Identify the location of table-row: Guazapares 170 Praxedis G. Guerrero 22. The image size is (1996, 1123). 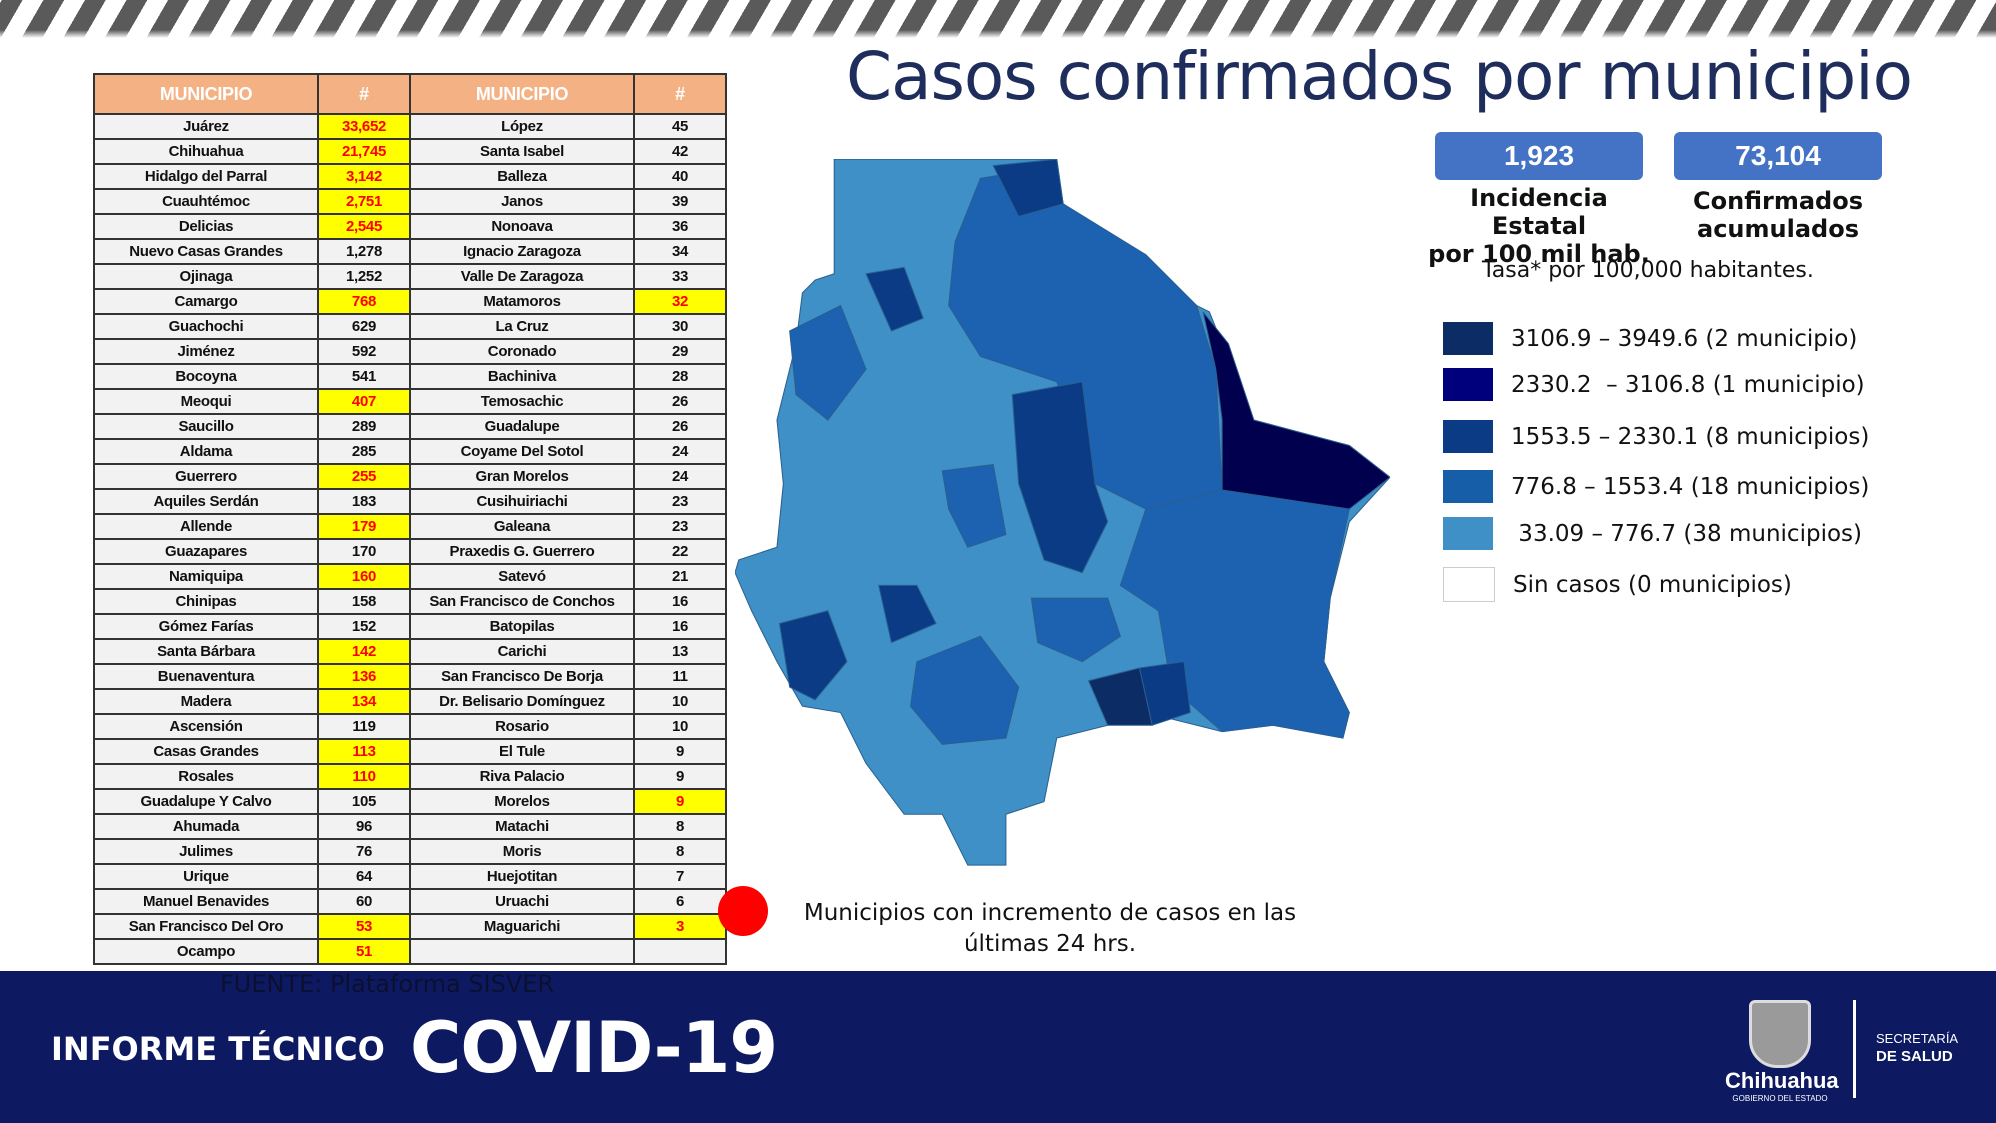
(410, 551).